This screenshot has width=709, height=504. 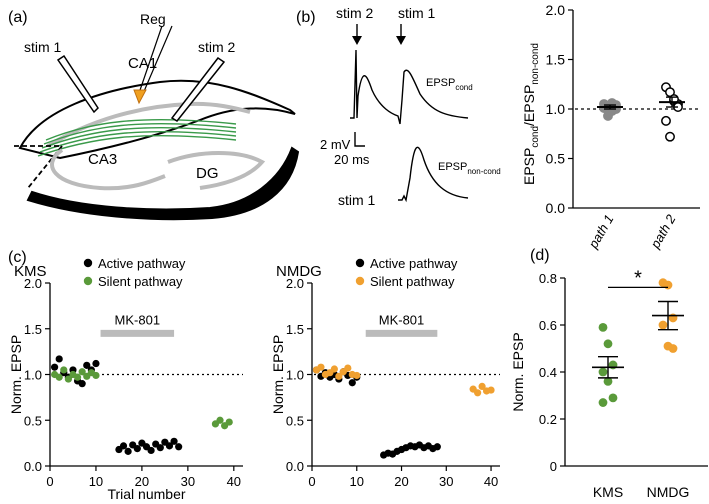 What do you see at coordinates (33, 420) in the screenshot?
I see `c-kms-ytick-label: 0.5` at bounding box center [33, 420].